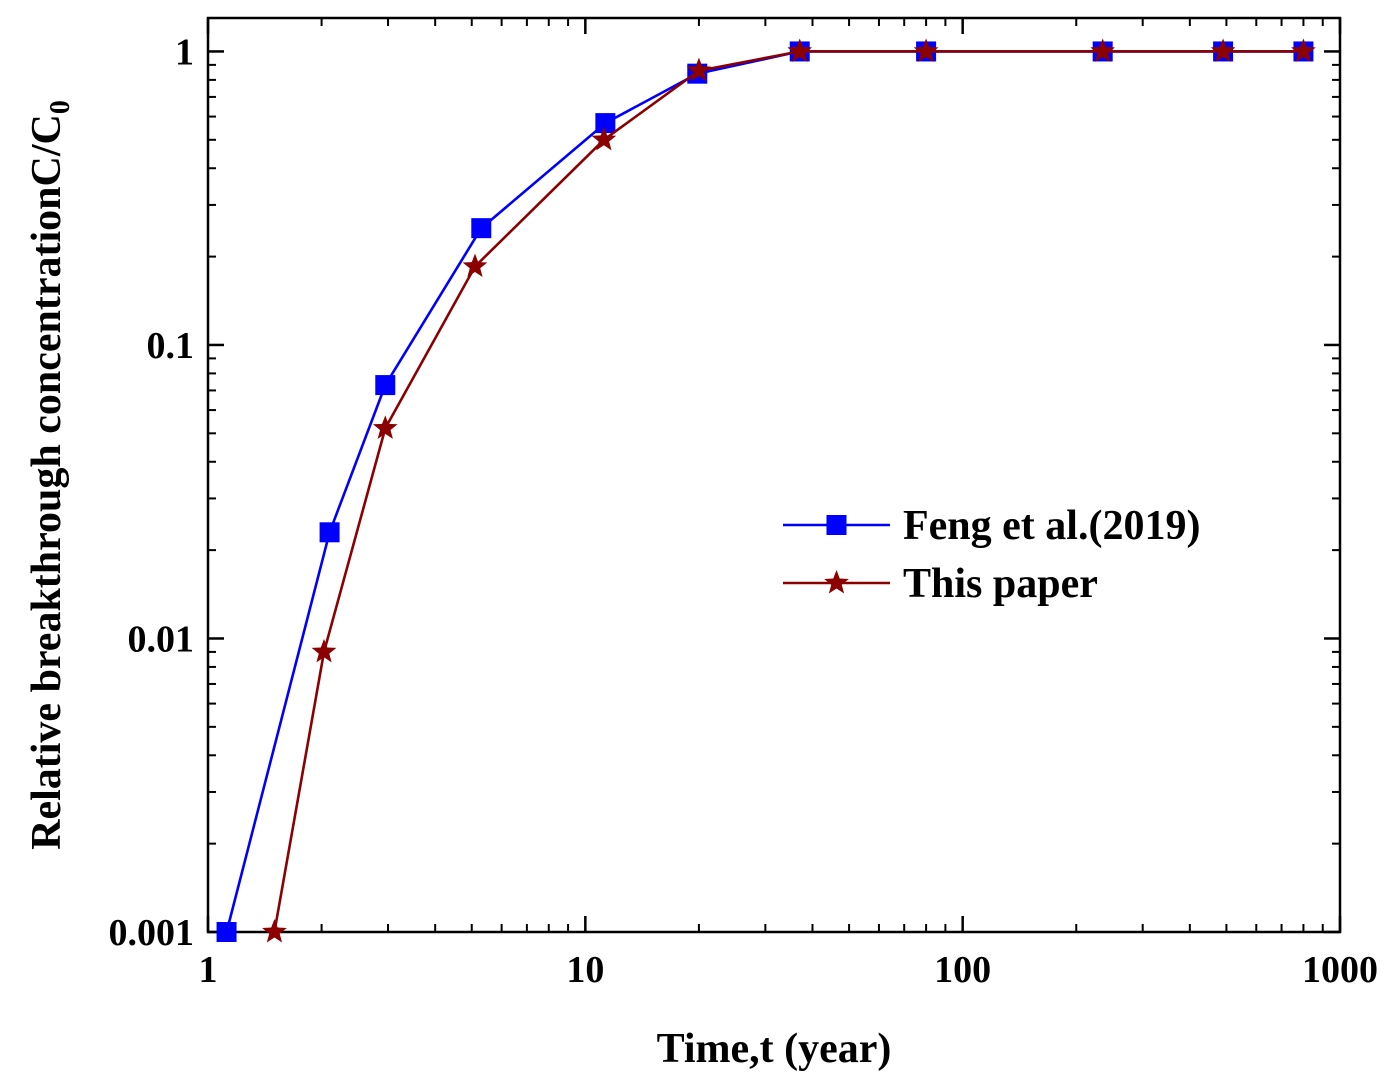 The height and width of the screenshot is (1088, 1396). I want to click on star-marker-icon, so click(836, 582).